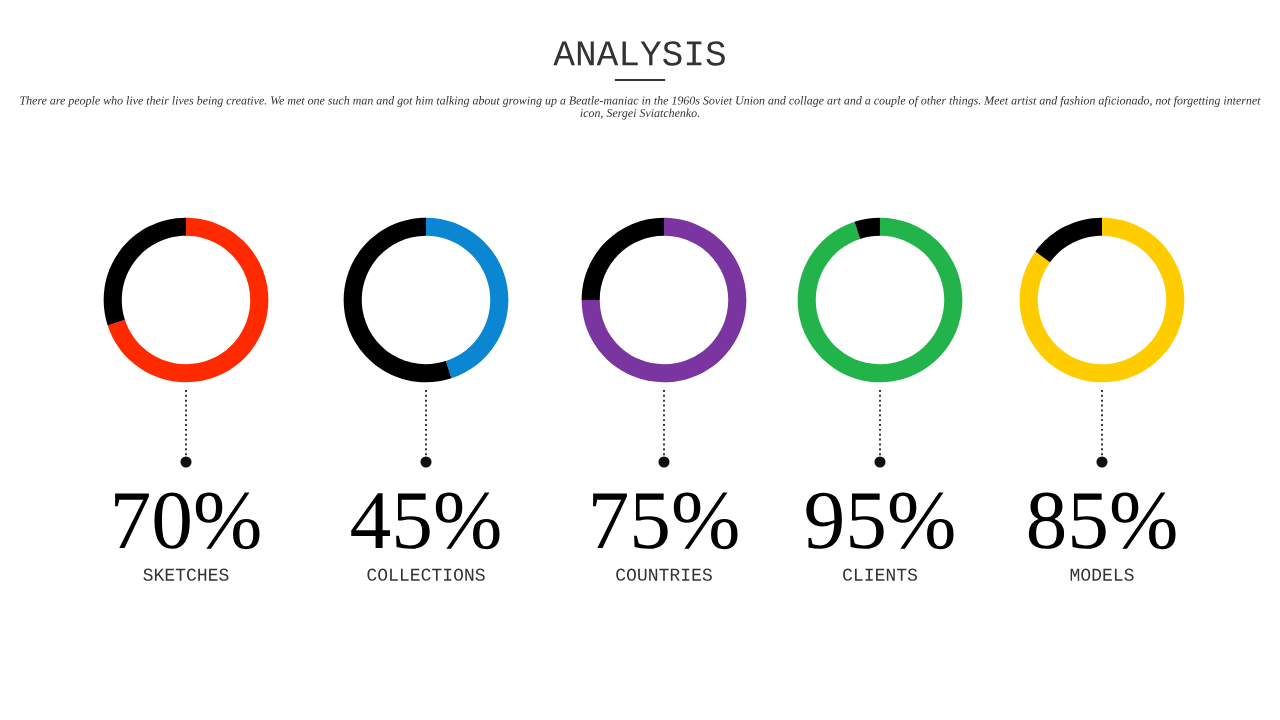 This screenshot has width=1280, height=720. What do you see at coordinates (665, 521) in the screenshot?
I see `text: 75%` at bounding box center [665, 521].